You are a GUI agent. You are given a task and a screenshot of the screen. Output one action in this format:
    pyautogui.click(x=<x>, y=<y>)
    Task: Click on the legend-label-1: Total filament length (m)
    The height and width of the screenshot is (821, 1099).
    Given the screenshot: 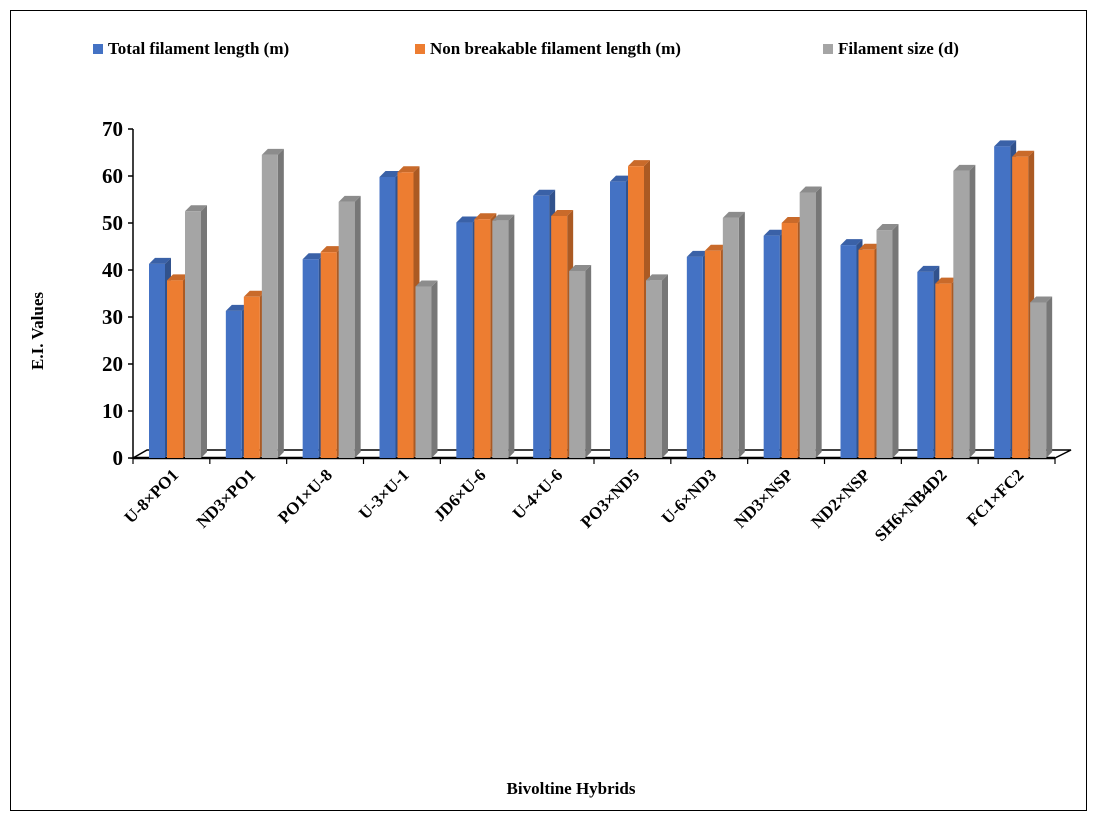 What is the action you would take?
    pyautogui.click(x=198, y=48)
    